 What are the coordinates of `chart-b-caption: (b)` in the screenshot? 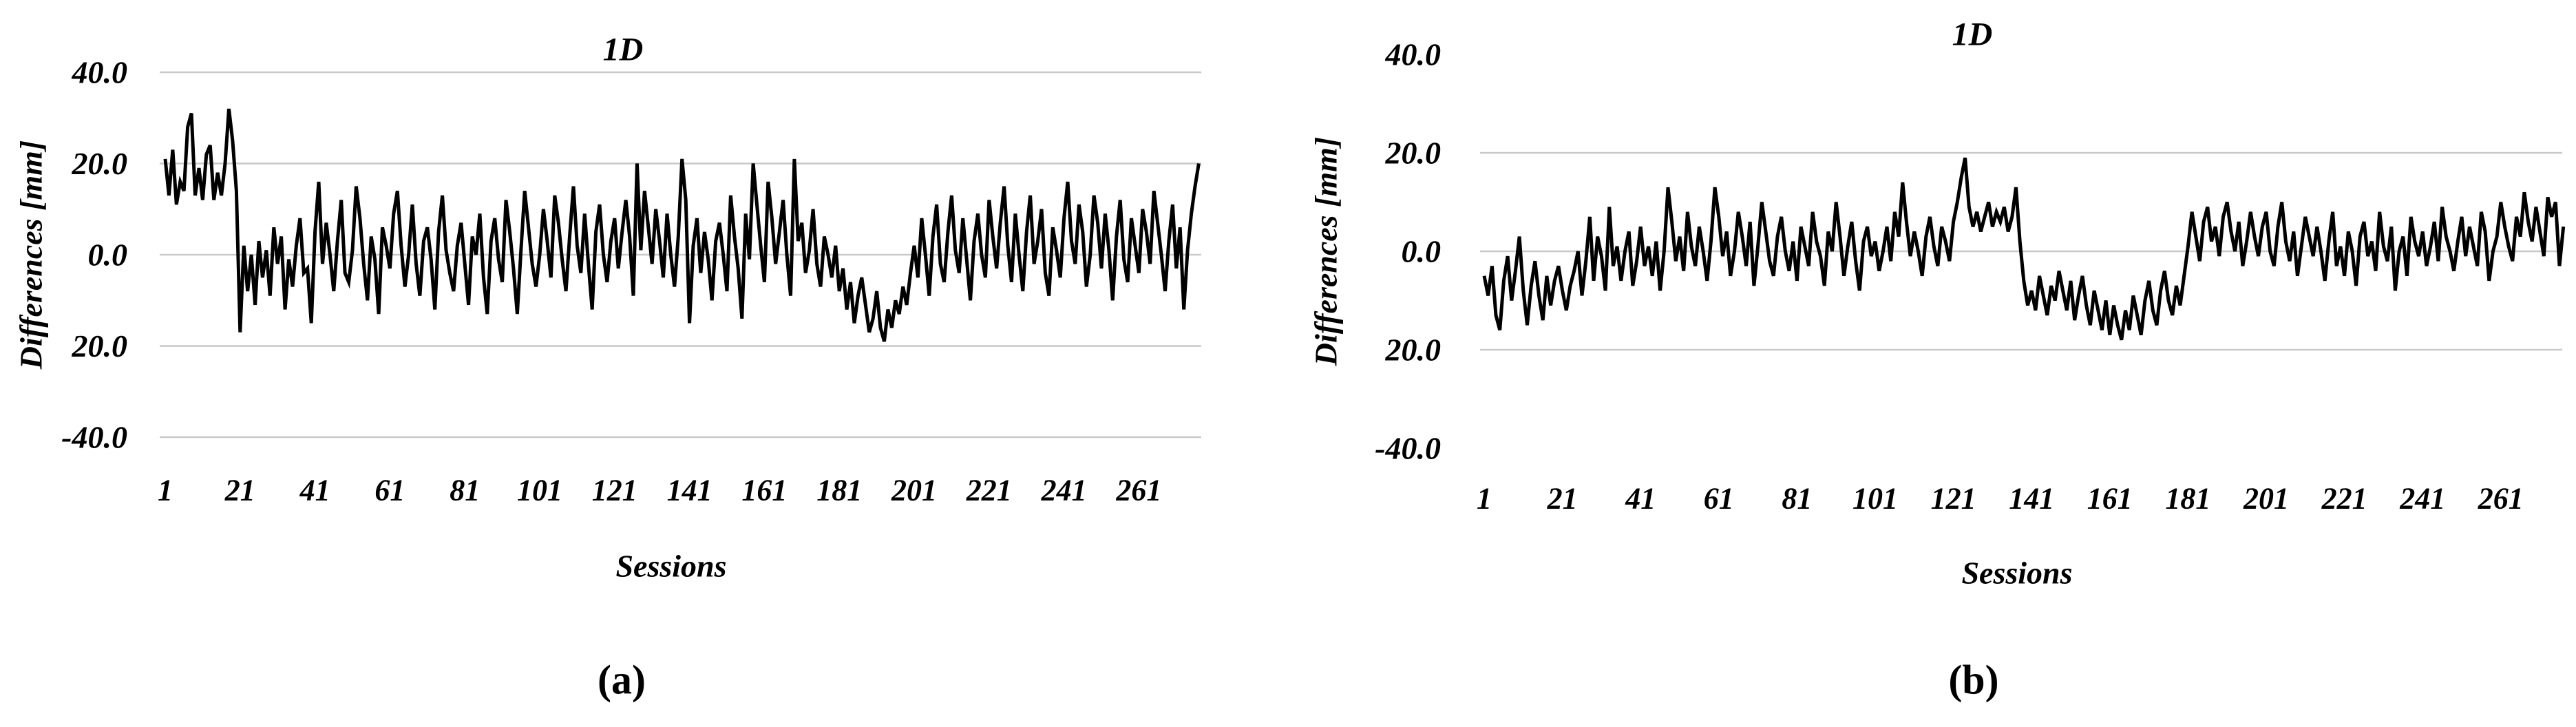 It's located at (1974, 680).